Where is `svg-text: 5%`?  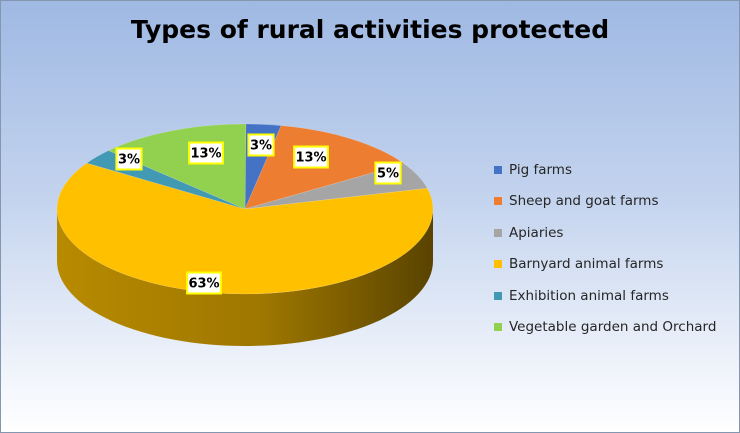 svg-text: 5% is located at coordinates (388, 174).